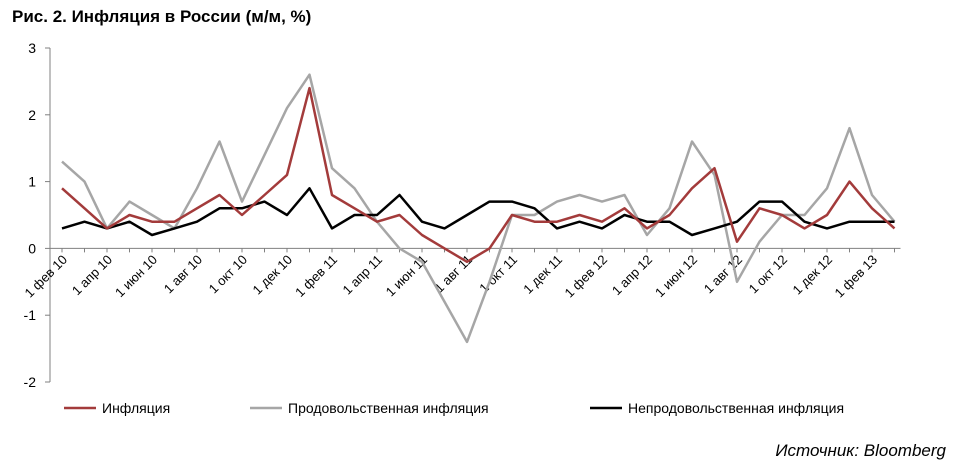  I want to click on x-tick-label: 1 дек 10, so click(273, 275).